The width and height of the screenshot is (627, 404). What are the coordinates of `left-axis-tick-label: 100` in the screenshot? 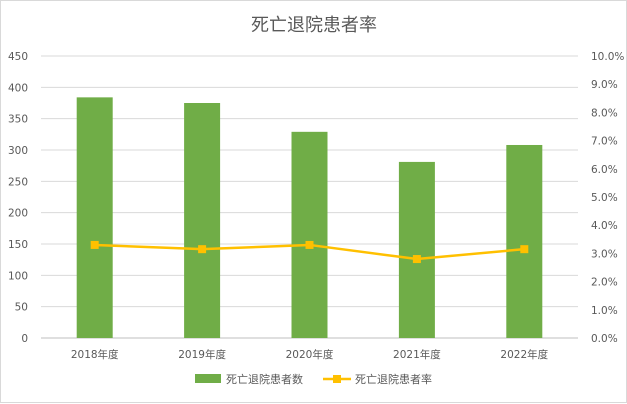 It's located at (18, 276).